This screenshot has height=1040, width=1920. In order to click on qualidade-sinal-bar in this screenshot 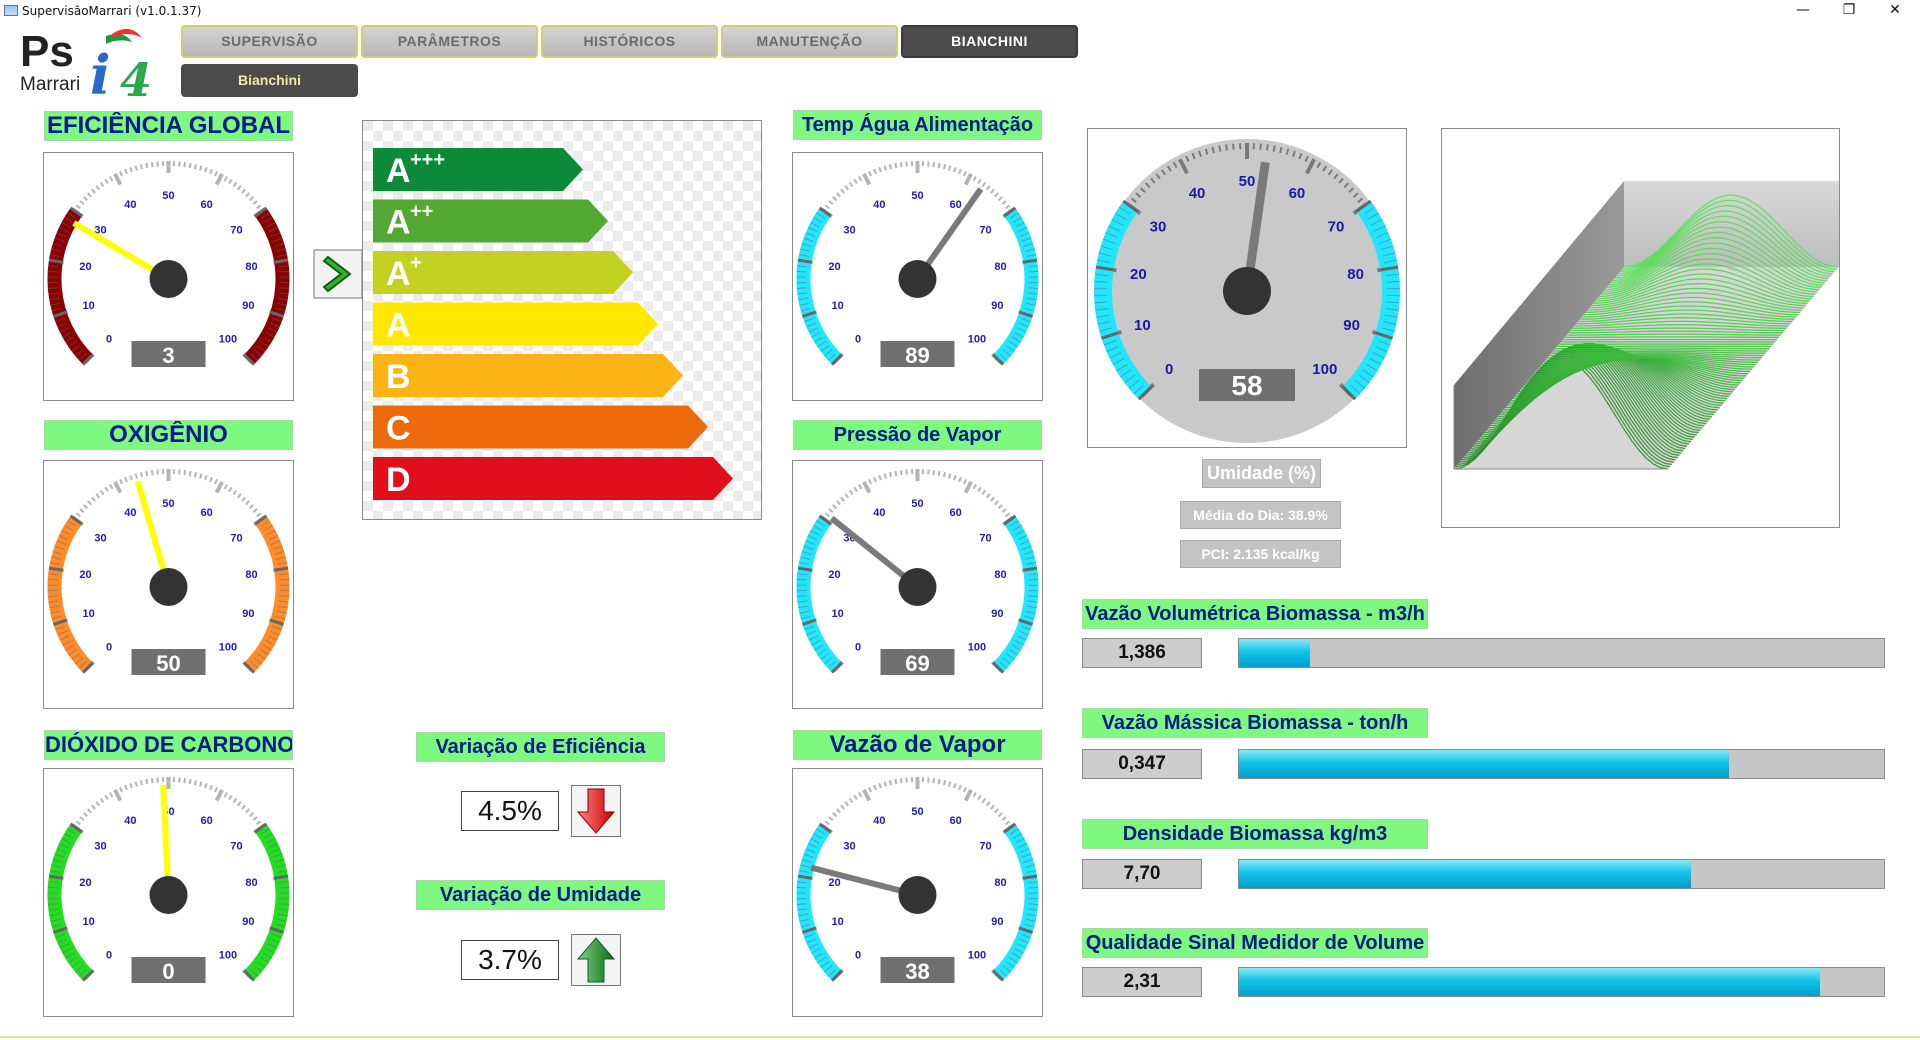, I will do `click(1561, 982)`.